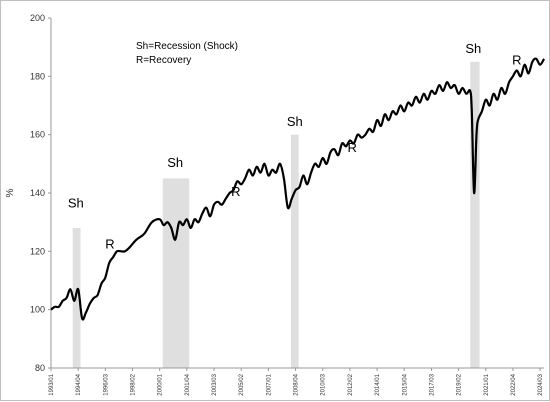 This screenshot has width=550, height=402. What do you see at coordinates (541, 384) in the screenshot?
I see `x-tick-label-18: 2024/03` at bounding box center [541, 384].